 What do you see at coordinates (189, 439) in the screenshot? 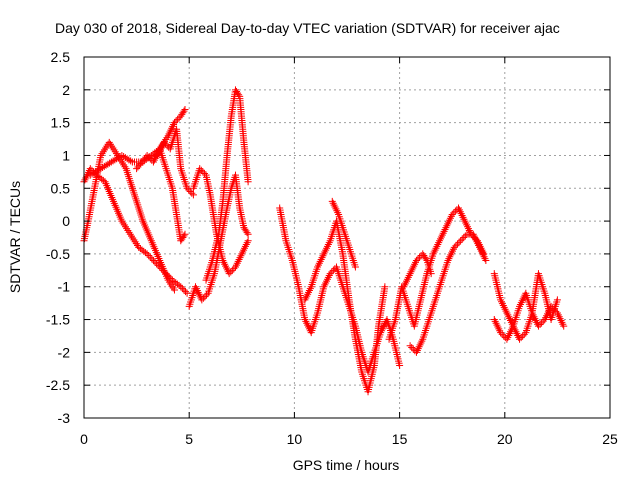
I see `x-tick-label: 5` at bounding box center [189, 439].